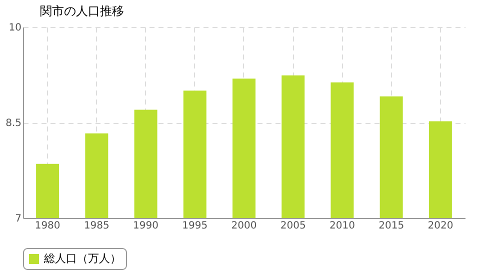 The image size is (480, 280). What do you see at coordinates (244, 226) in the screenshot?
I see `x-tick-label: 2000` at bounding box center [244, 226].